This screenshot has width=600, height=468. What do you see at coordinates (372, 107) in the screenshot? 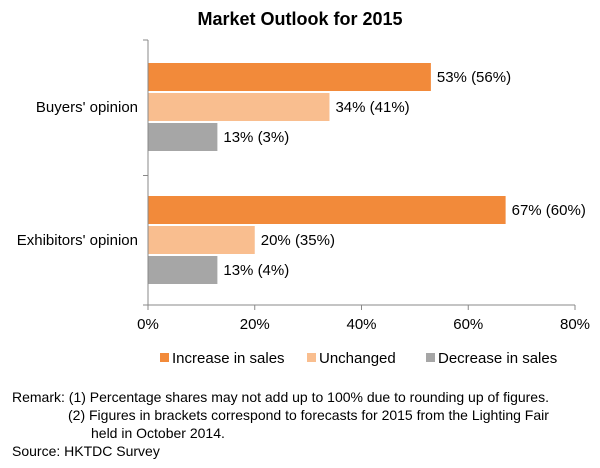
I see `data-label-buyers-opinion-unchanged: 34% (41%)` at bounding box center [372, 107].